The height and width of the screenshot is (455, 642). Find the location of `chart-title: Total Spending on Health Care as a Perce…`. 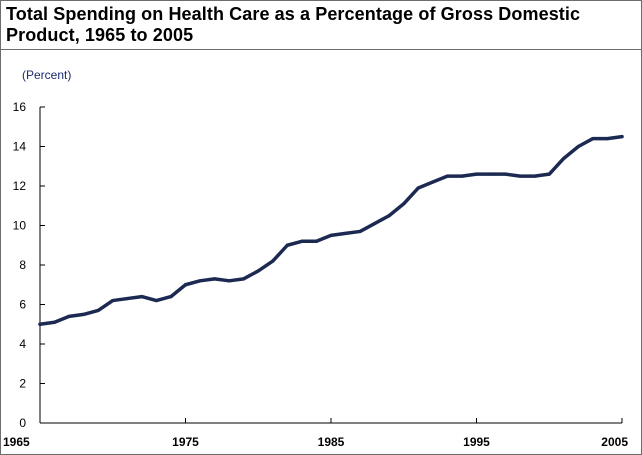

chart-title: Total Spending on Health Care as a Perce… is located at coordinates (321, 24).